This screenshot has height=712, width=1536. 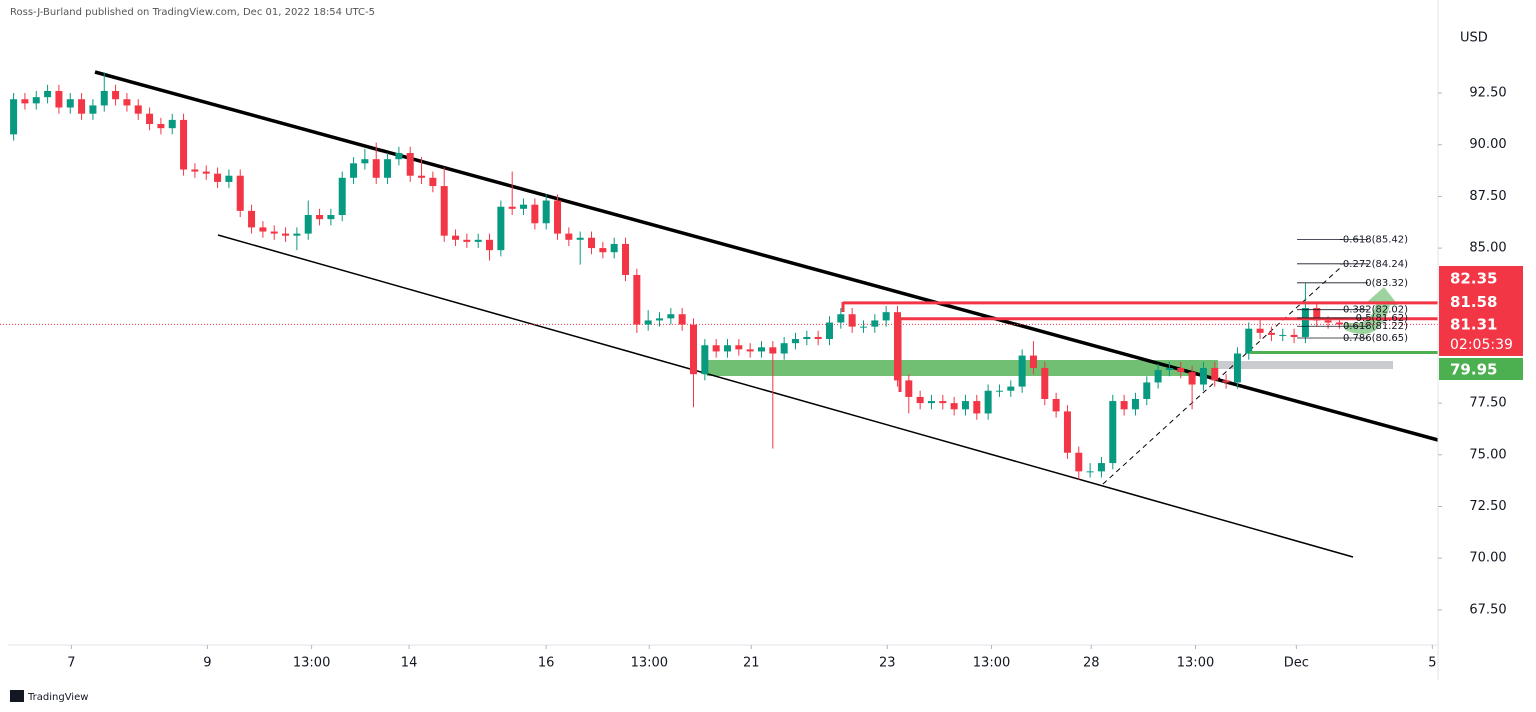 I want to click on arrow, so click(x=1371, y=311).